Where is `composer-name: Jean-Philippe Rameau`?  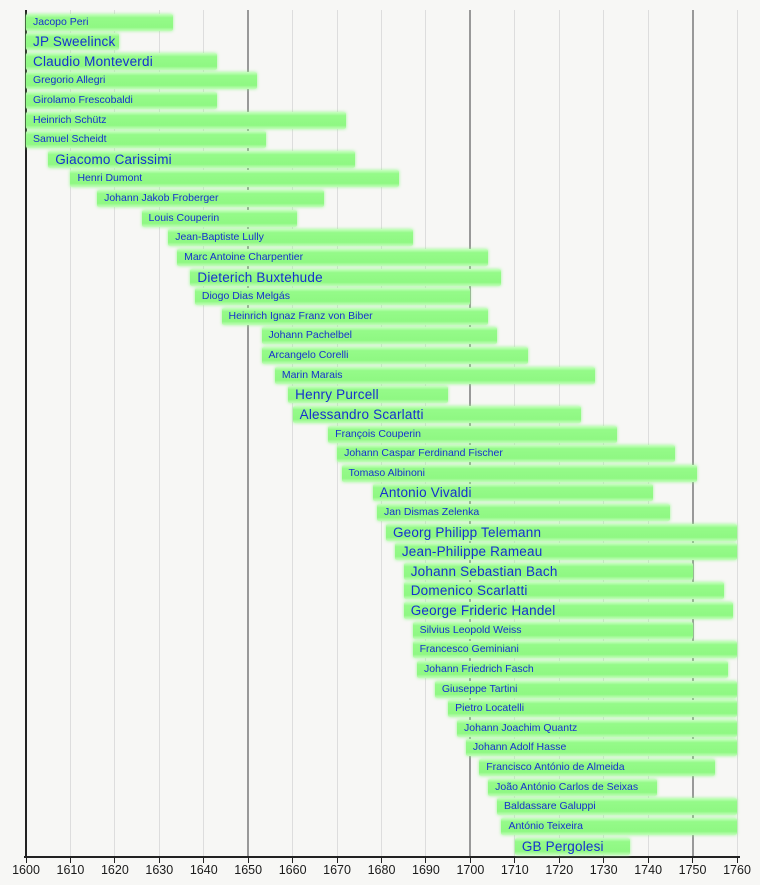 composer-name: Jean-Philippe Rameau is located at coordinates (472, 552).